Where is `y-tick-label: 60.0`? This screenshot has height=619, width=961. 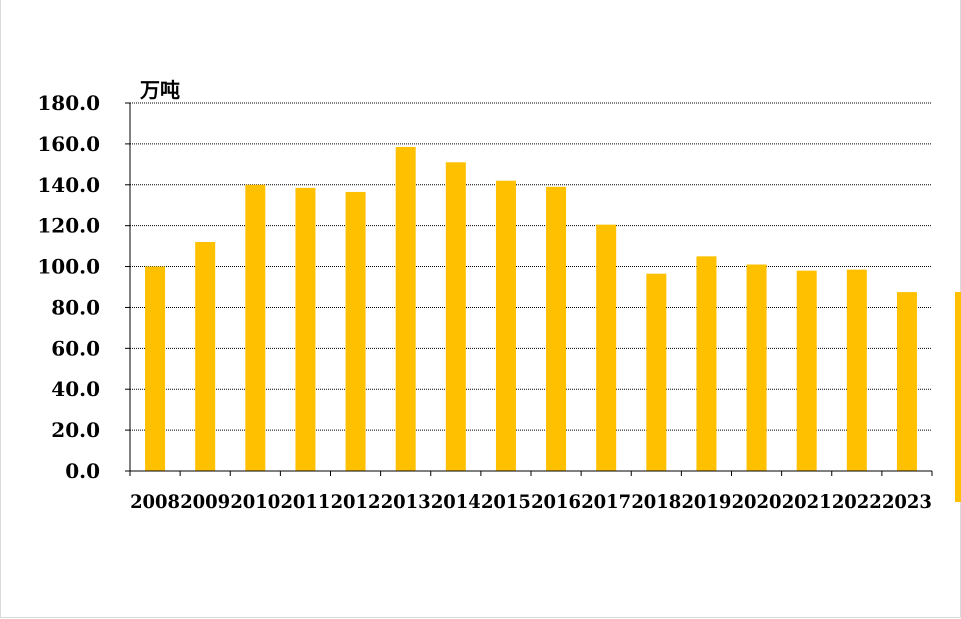
y-tick-label: 60.0 is located at coordinates (75, 348).